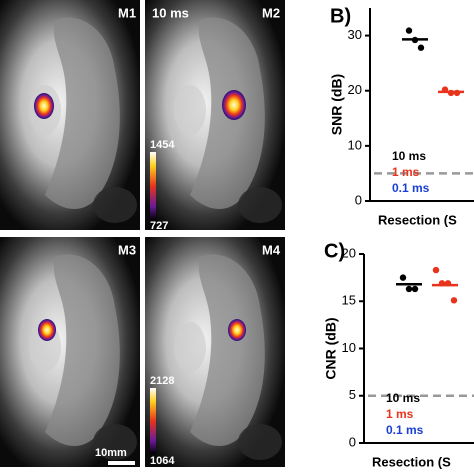  What do you see at coordinates (337, 104) in the screenshot?
I see `y-axis-label: SNR (dB)` at bounding box center [337, 104].